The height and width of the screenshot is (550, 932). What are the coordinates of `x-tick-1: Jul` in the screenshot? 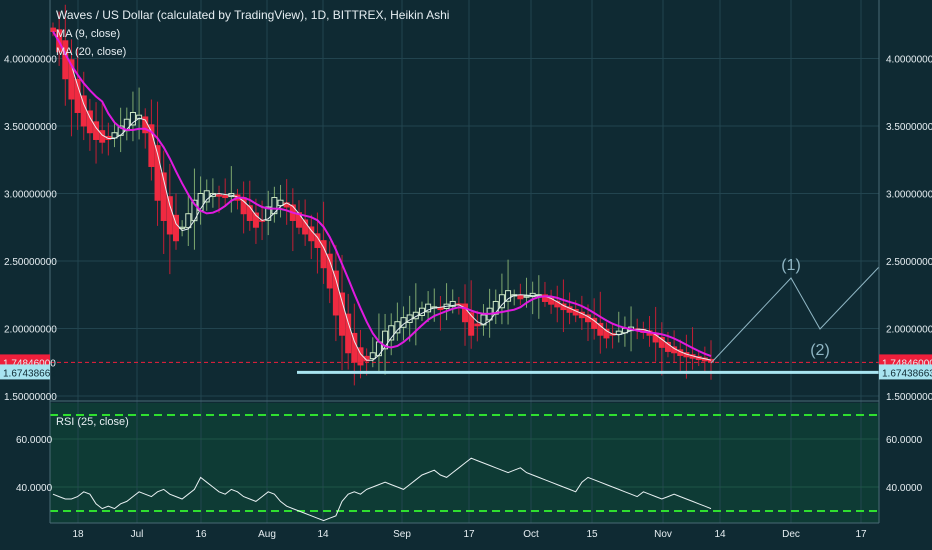 It's located at (137, 534).